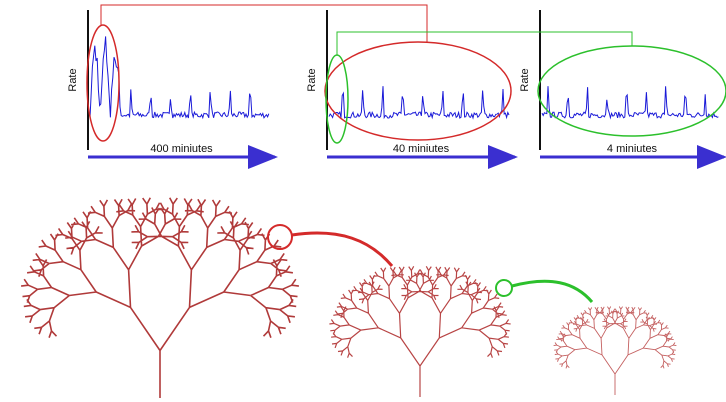  I want to click on x-axis-label: 4 miniutes, so click(632, 149).